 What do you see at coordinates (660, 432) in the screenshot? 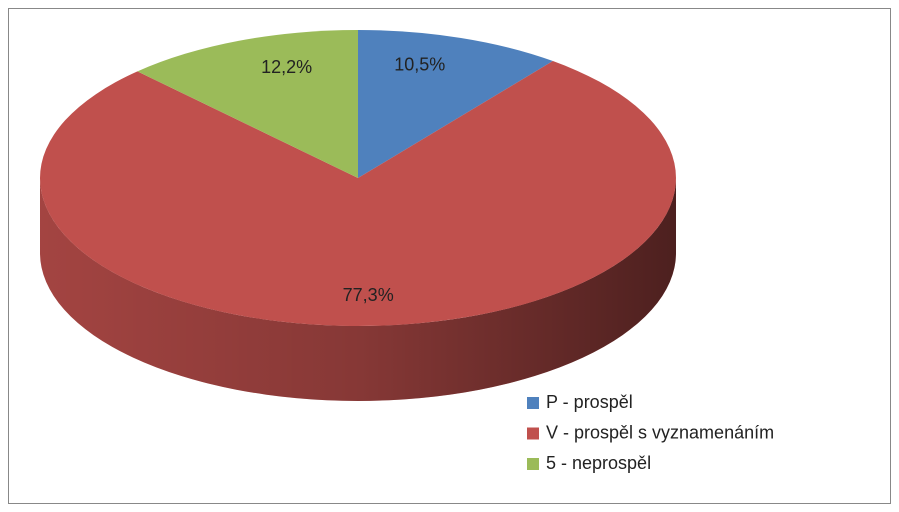
I see `legend-label: V - prospěl s vyznamenáním` at bounding box center [660, 432].